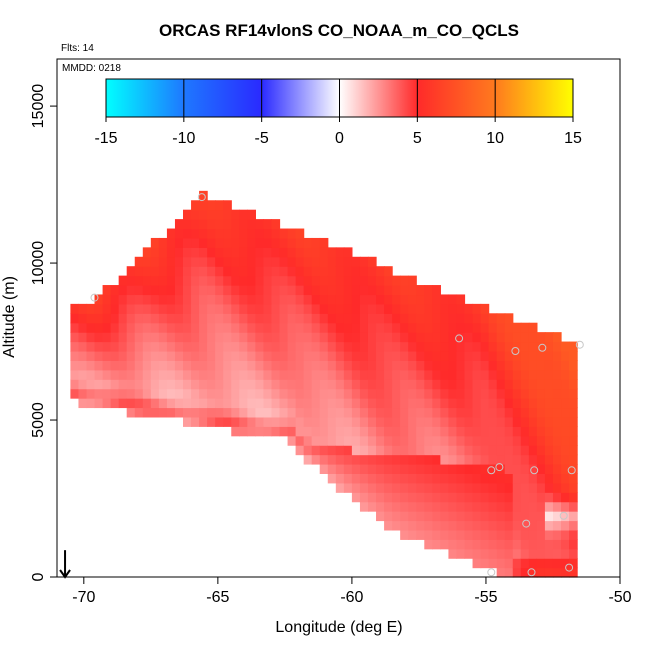  What do you see at coordinates (9, 317) in the screenshot?
I see `y-axis-label: Altitude (m)` at bounding box center [9, 317].